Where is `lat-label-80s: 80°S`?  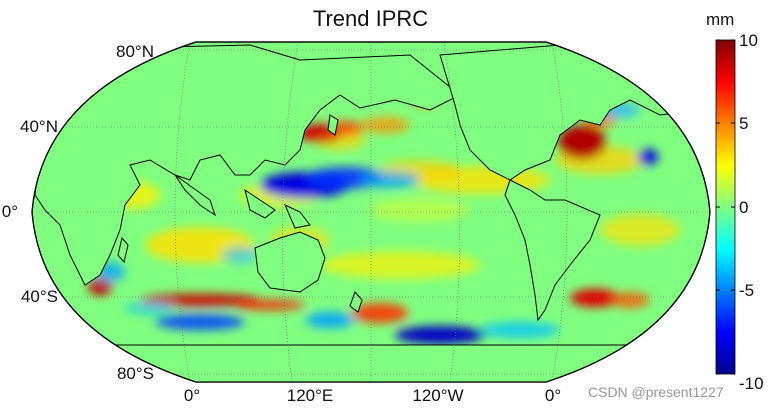
lat-label-80s: 80°S is located at coordinates (135, 373).